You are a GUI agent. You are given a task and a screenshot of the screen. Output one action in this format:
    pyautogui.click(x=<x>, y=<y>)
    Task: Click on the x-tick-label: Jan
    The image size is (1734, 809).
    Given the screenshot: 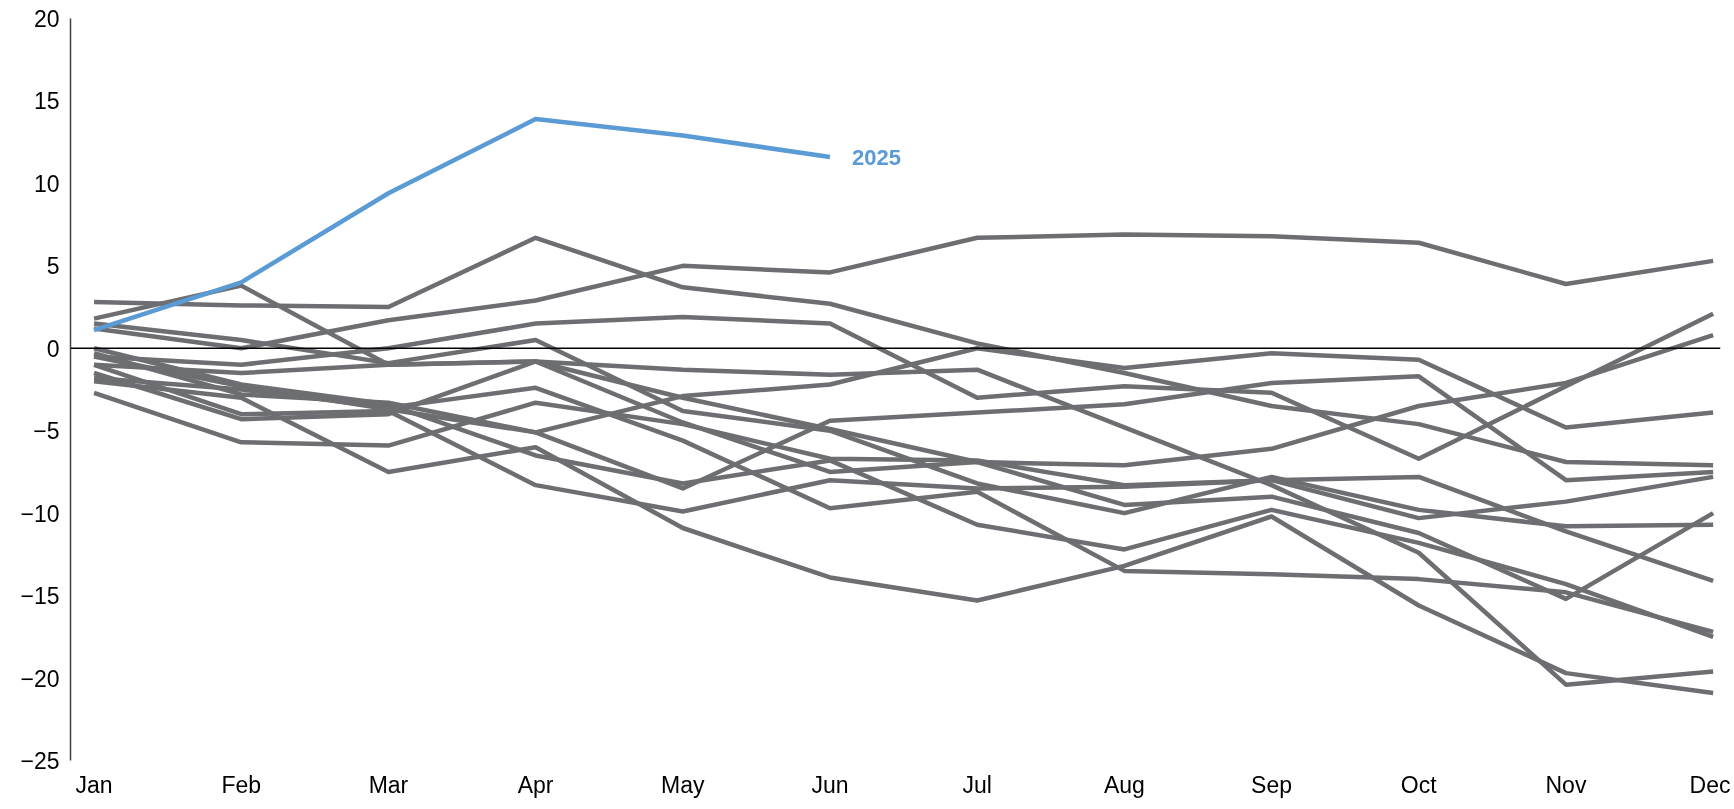 What is the action you would take?
    pyautogui.click(x=94, y=784)
    